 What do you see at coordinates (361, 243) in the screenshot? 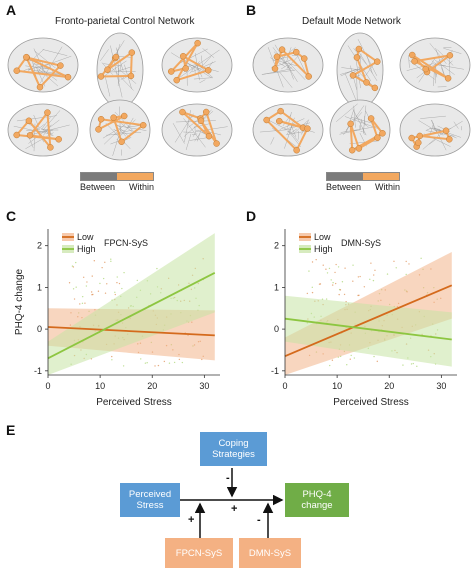
I see `legend-title: DMN-SyS` at bounding box center [361, 243].